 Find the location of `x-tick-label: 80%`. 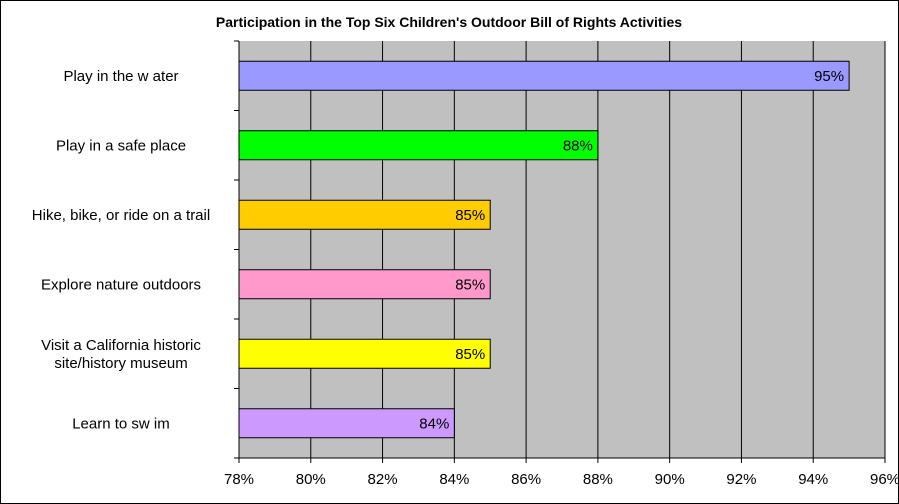

x-tick-label: 80% is located at coordinates (311, 479).